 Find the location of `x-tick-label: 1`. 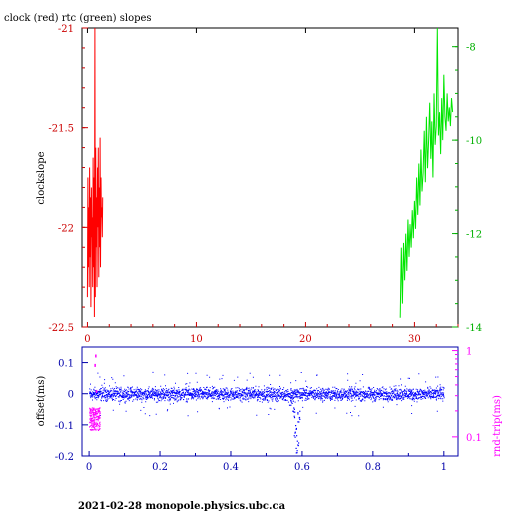

x-tick-label: 1 is located at coordinates (444, 467).